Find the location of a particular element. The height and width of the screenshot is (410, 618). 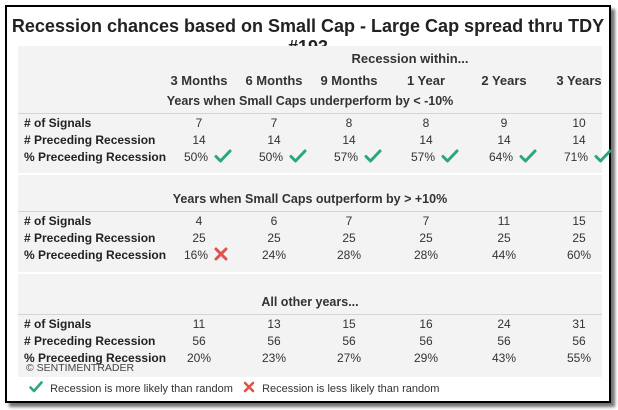

cell-value: 11 is located at coordinates (199, 324).